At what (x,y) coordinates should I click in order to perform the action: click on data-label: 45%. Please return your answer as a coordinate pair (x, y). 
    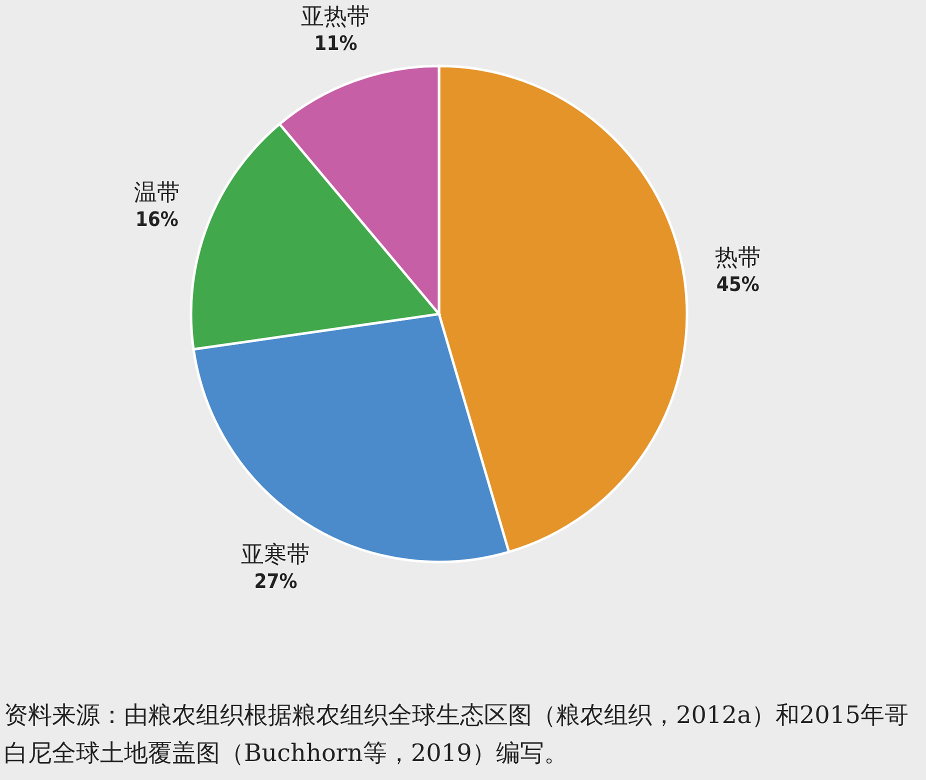
    Looking at the image, I should click on (738, 284).